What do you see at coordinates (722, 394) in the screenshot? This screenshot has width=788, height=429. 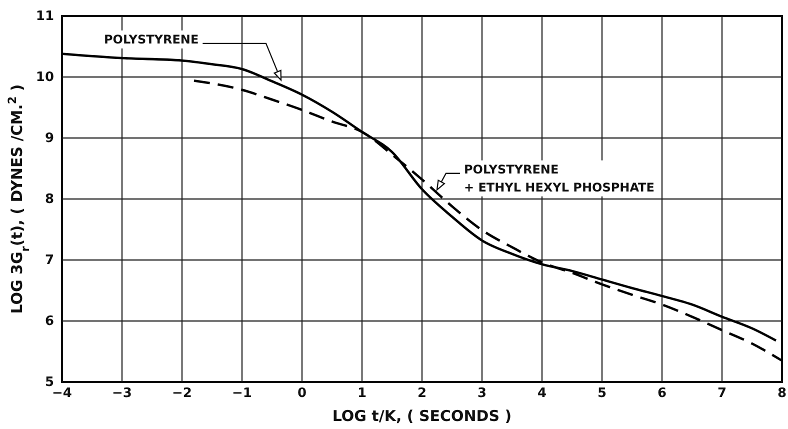 I see `x-tick-label: 7` at bounding box center [722, 394].